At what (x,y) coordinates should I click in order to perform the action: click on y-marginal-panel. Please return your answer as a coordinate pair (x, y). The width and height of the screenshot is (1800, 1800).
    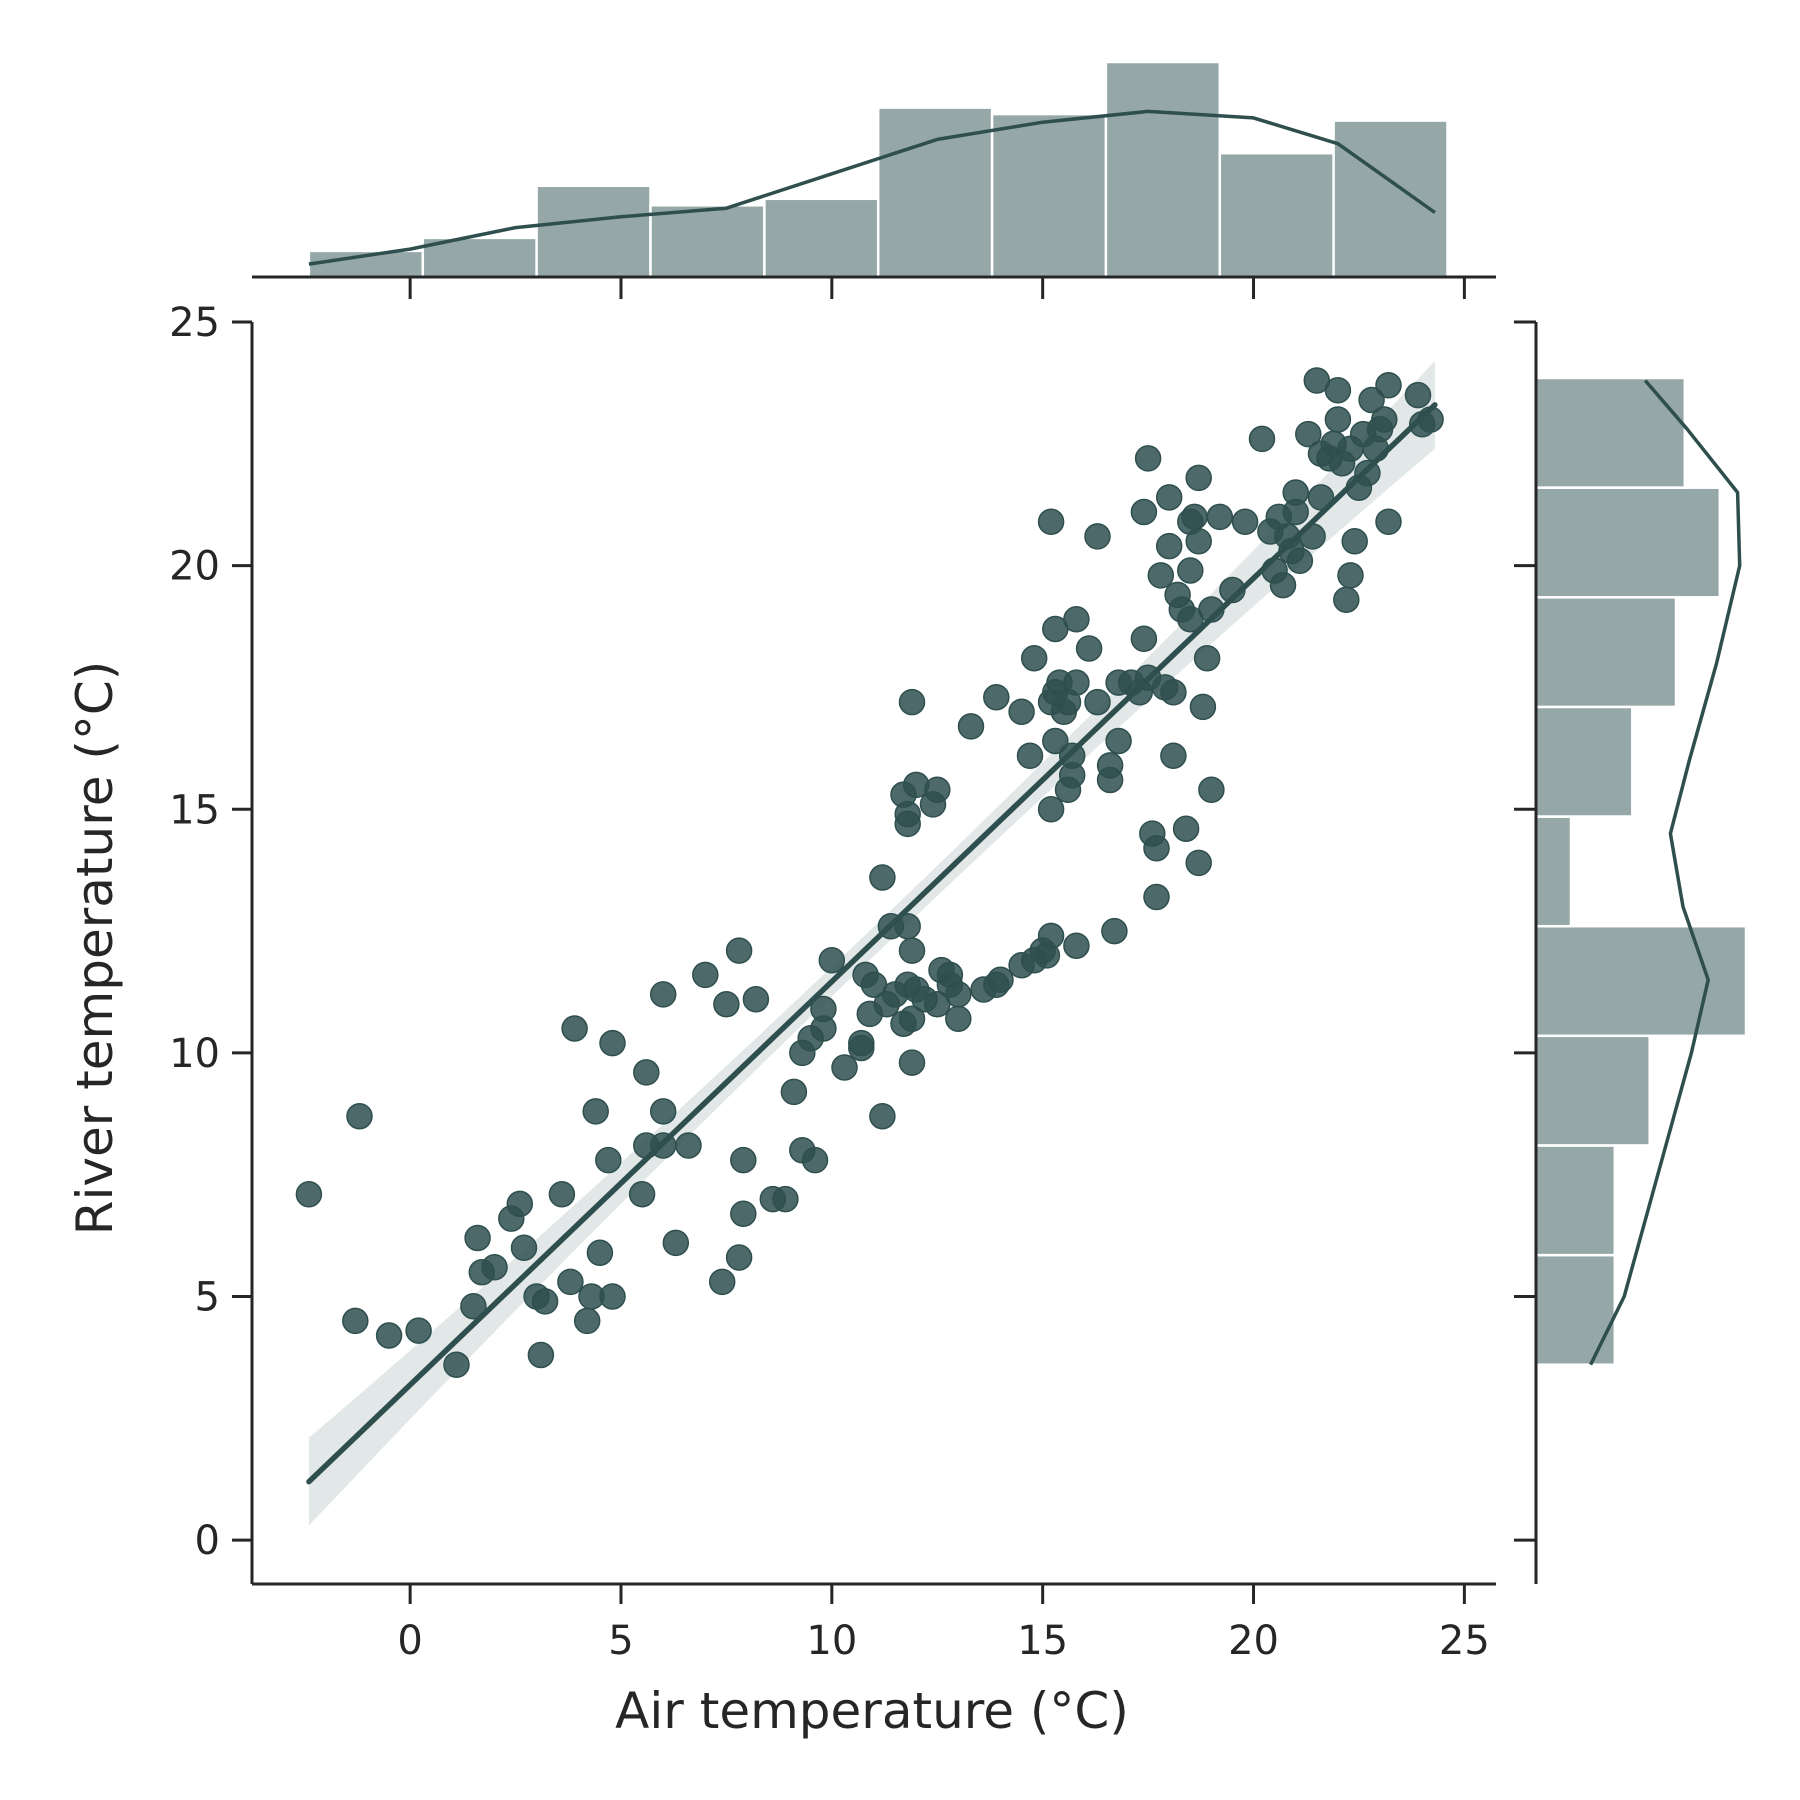
    Looking at the image, I should click on (1631, 952).